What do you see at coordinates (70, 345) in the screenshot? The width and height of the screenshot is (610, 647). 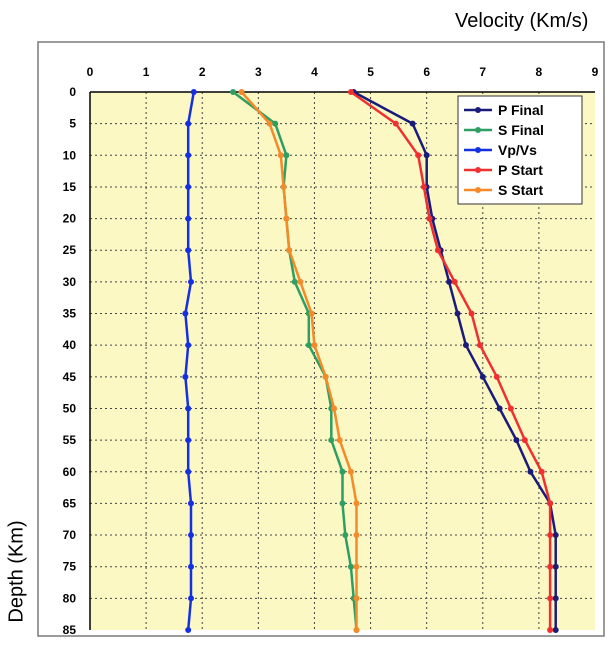 I see `y-tick-label: 40` at bounding box center [70, 345].